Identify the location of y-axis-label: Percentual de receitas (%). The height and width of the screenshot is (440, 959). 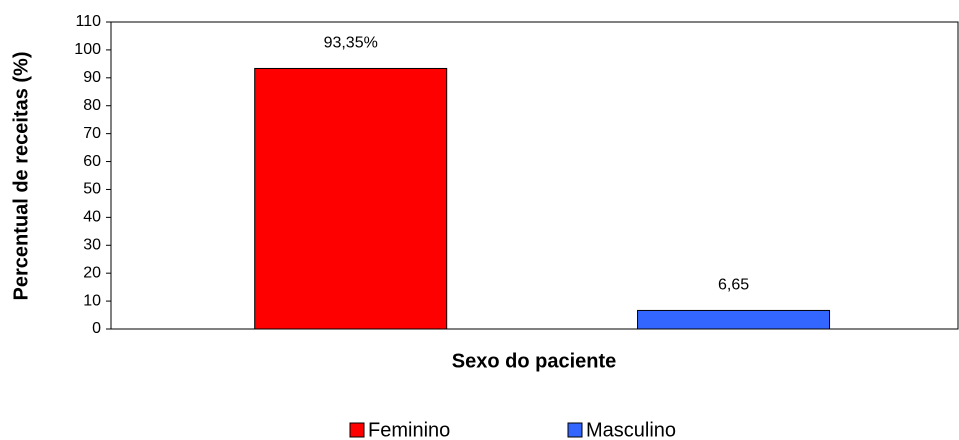
(21, 176).